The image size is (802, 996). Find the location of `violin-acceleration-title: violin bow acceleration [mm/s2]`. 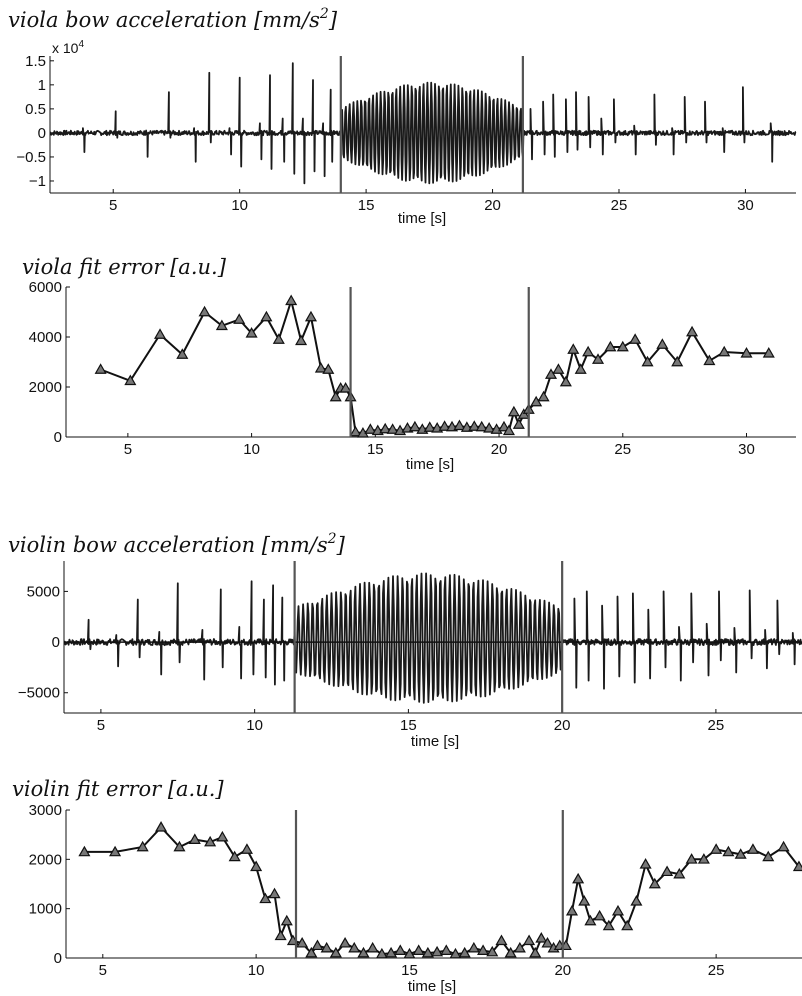

violin-acceleration-title: violin bow acceleration [mm/s2] is located at coordinates (177, 544).